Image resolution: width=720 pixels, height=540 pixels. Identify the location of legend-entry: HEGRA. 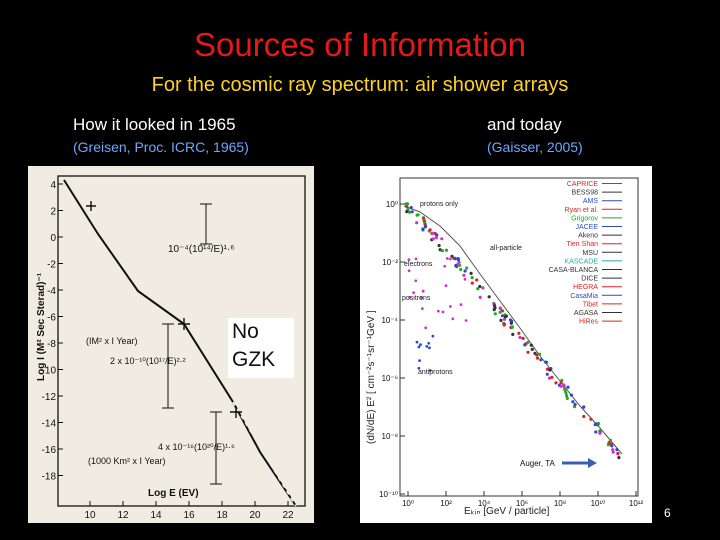
(585, 287).